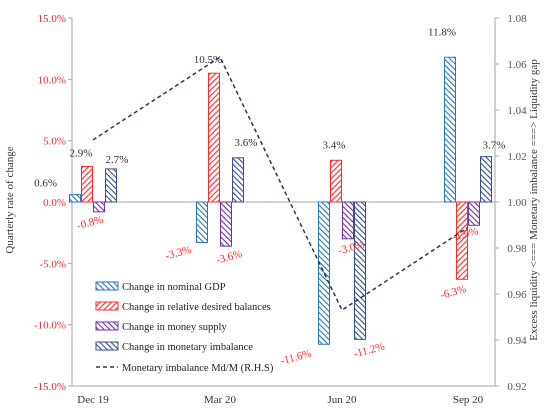 The height and width of the screenshot is (420, 546). I want to click on right-tick-label: 1.08, so click(517, 19).